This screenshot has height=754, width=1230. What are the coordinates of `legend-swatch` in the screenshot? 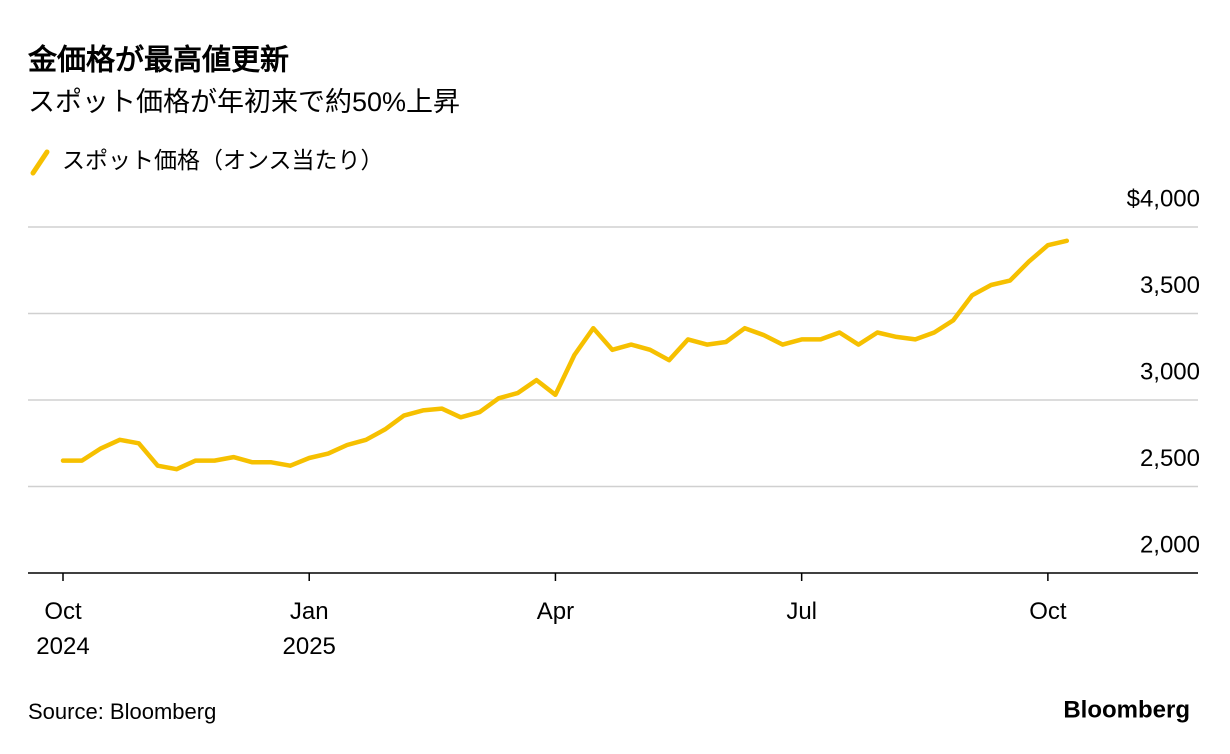 It's located at (40, 162).